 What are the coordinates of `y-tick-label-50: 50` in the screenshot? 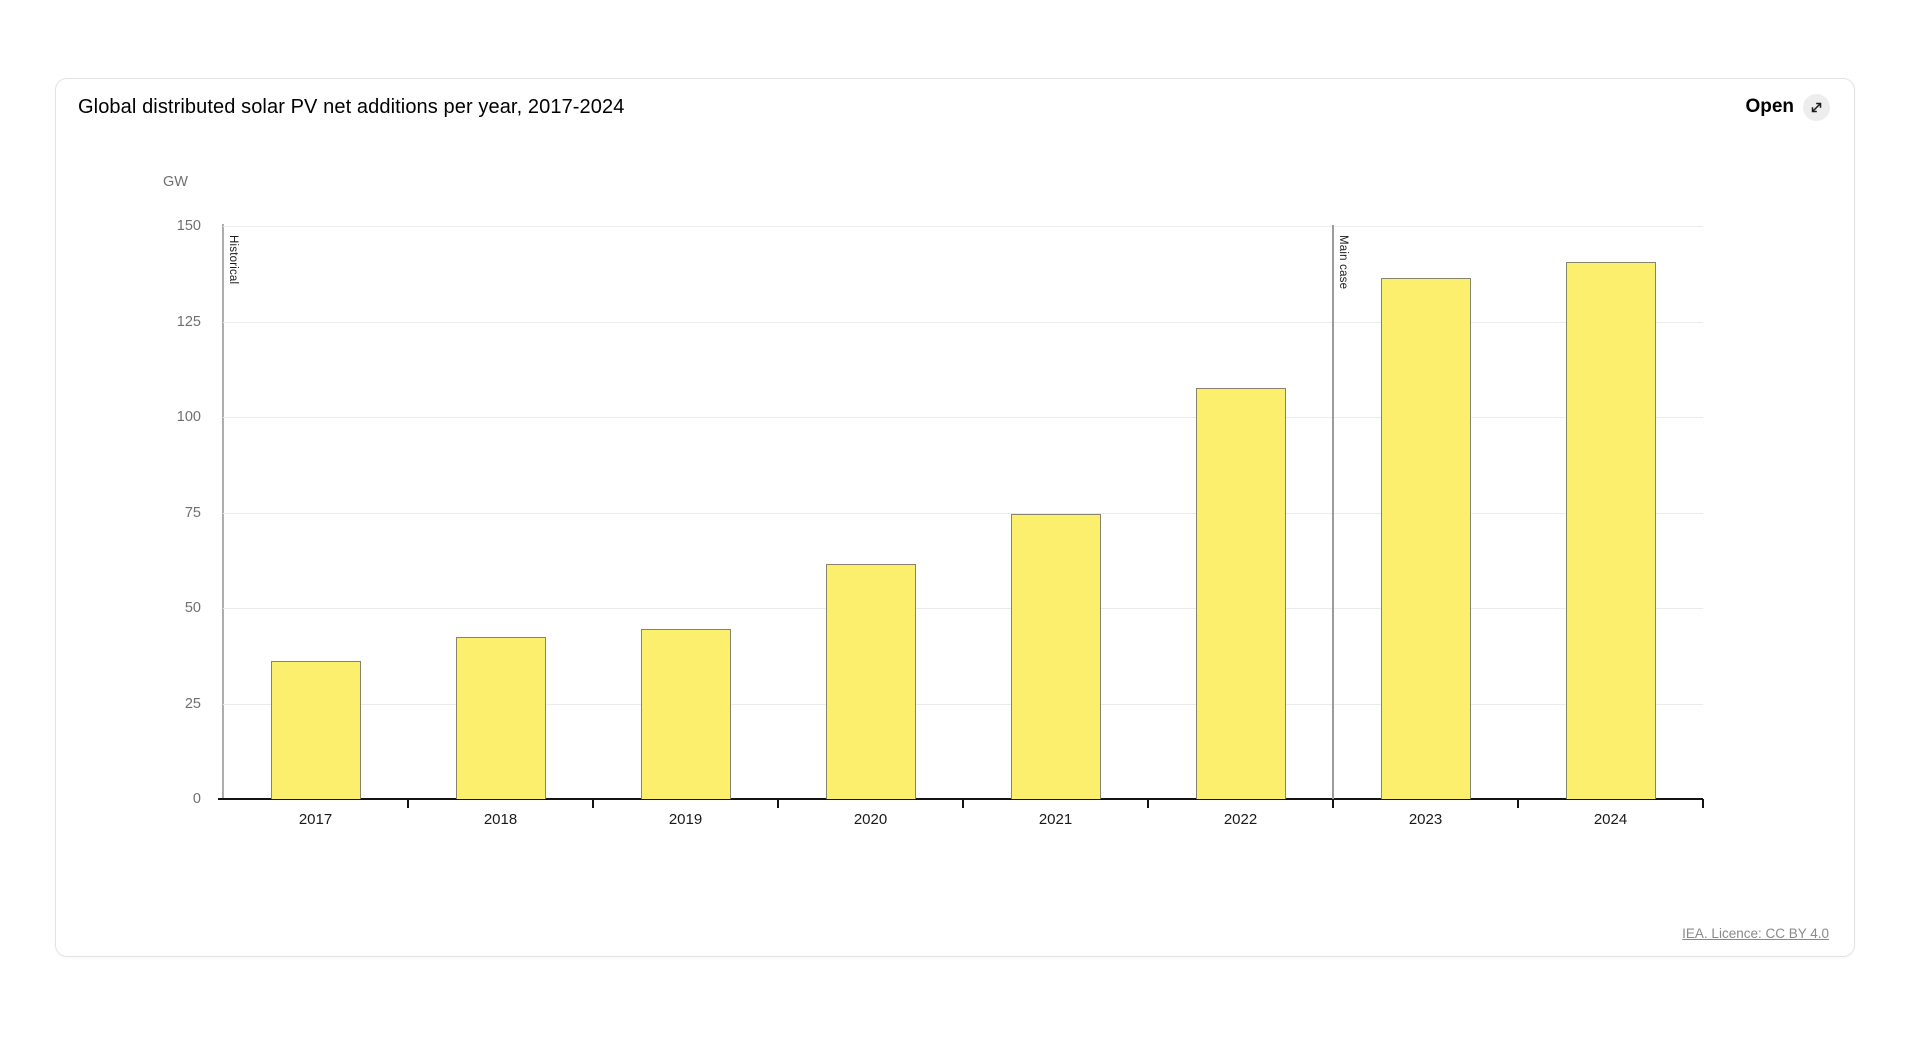 It's located at (192, 608).